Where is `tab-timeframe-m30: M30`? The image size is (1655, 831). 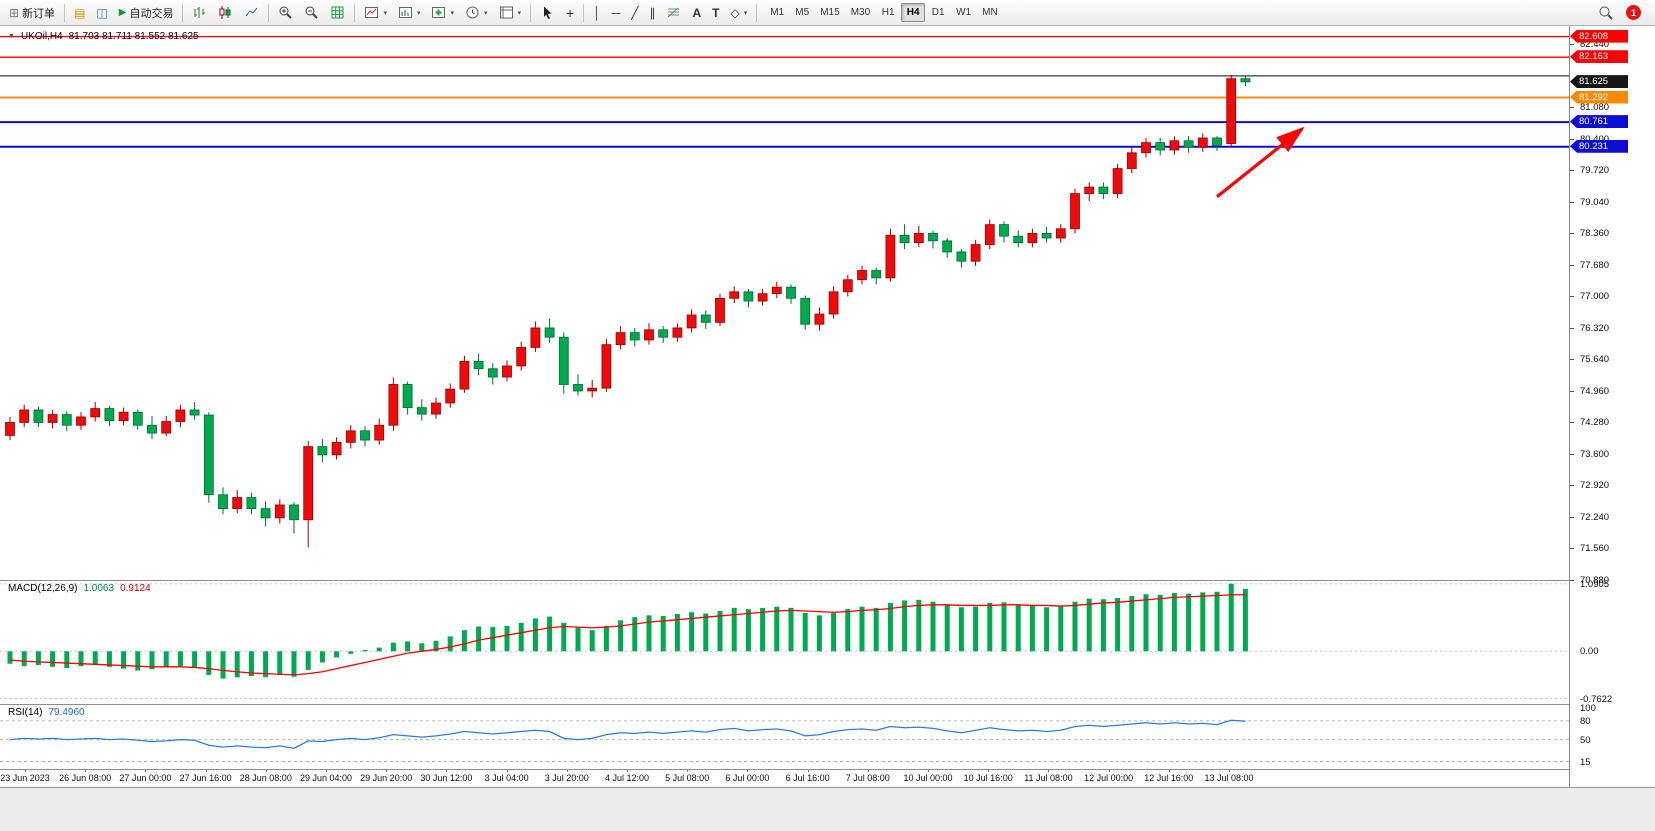 tab-timeframe-m30: M30 is located at coordinates (860, 12).